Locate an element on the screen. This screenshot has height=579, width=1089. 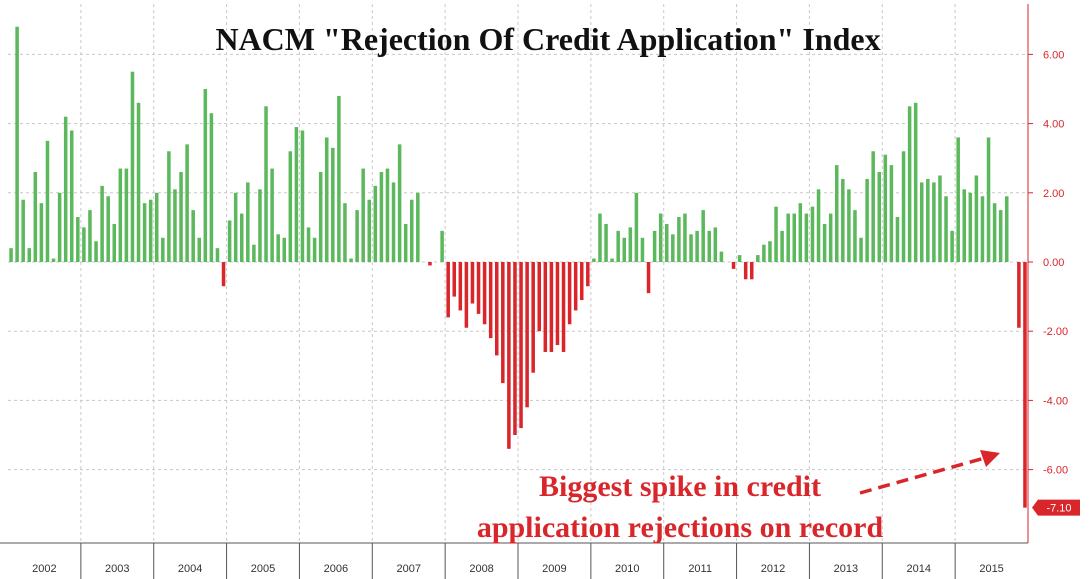
x-tick-label: 2009 is located at coordinates (554, 569).